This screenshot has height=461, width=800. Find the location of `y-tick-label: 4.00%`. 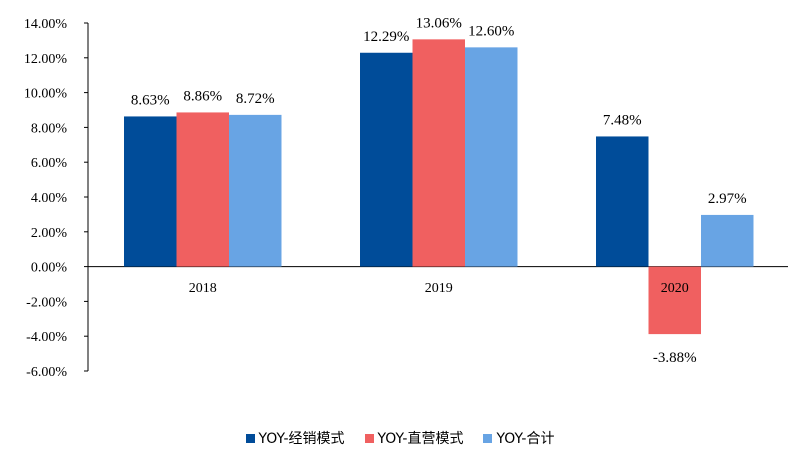

y-tick-label: 4.00% is located at coordinates (49, 198).